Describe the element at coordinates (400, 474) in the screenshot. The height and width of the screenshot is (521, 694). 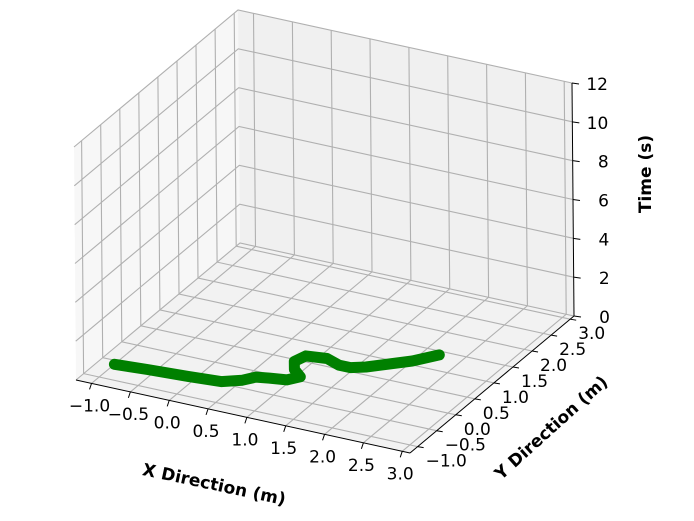
I see `x-tick-label: 3.0` at that location.